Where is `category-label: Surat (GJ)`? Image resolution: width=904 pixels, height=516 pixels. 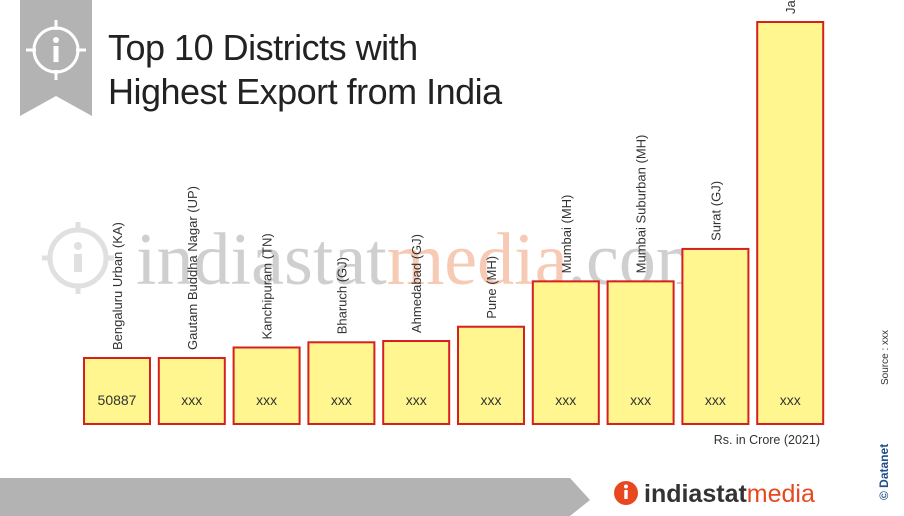
category-label: Surat (GJ) is located at coordinates (715, 211).